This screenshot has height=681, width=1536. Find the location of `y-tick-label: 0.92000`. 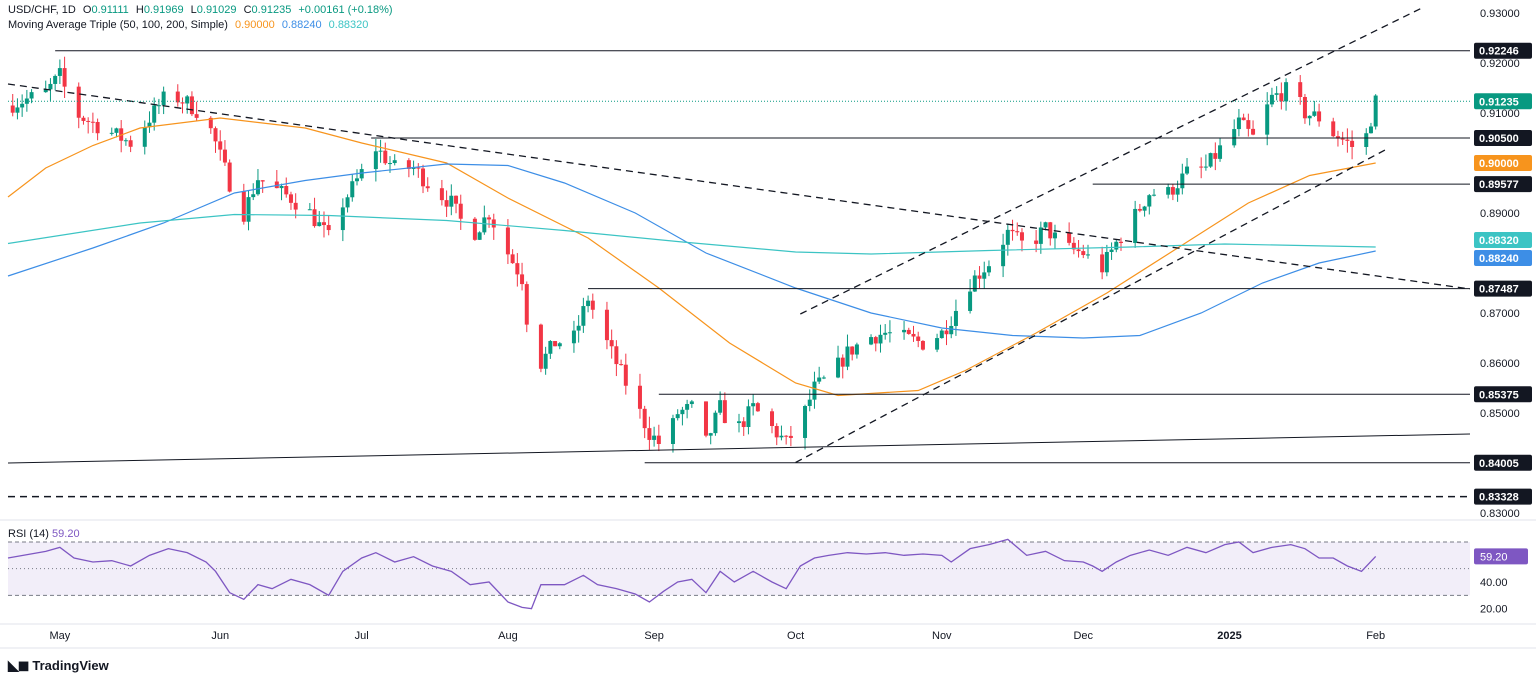

y-tick-label: 0.92000 is located at coordinates (1500, 64).